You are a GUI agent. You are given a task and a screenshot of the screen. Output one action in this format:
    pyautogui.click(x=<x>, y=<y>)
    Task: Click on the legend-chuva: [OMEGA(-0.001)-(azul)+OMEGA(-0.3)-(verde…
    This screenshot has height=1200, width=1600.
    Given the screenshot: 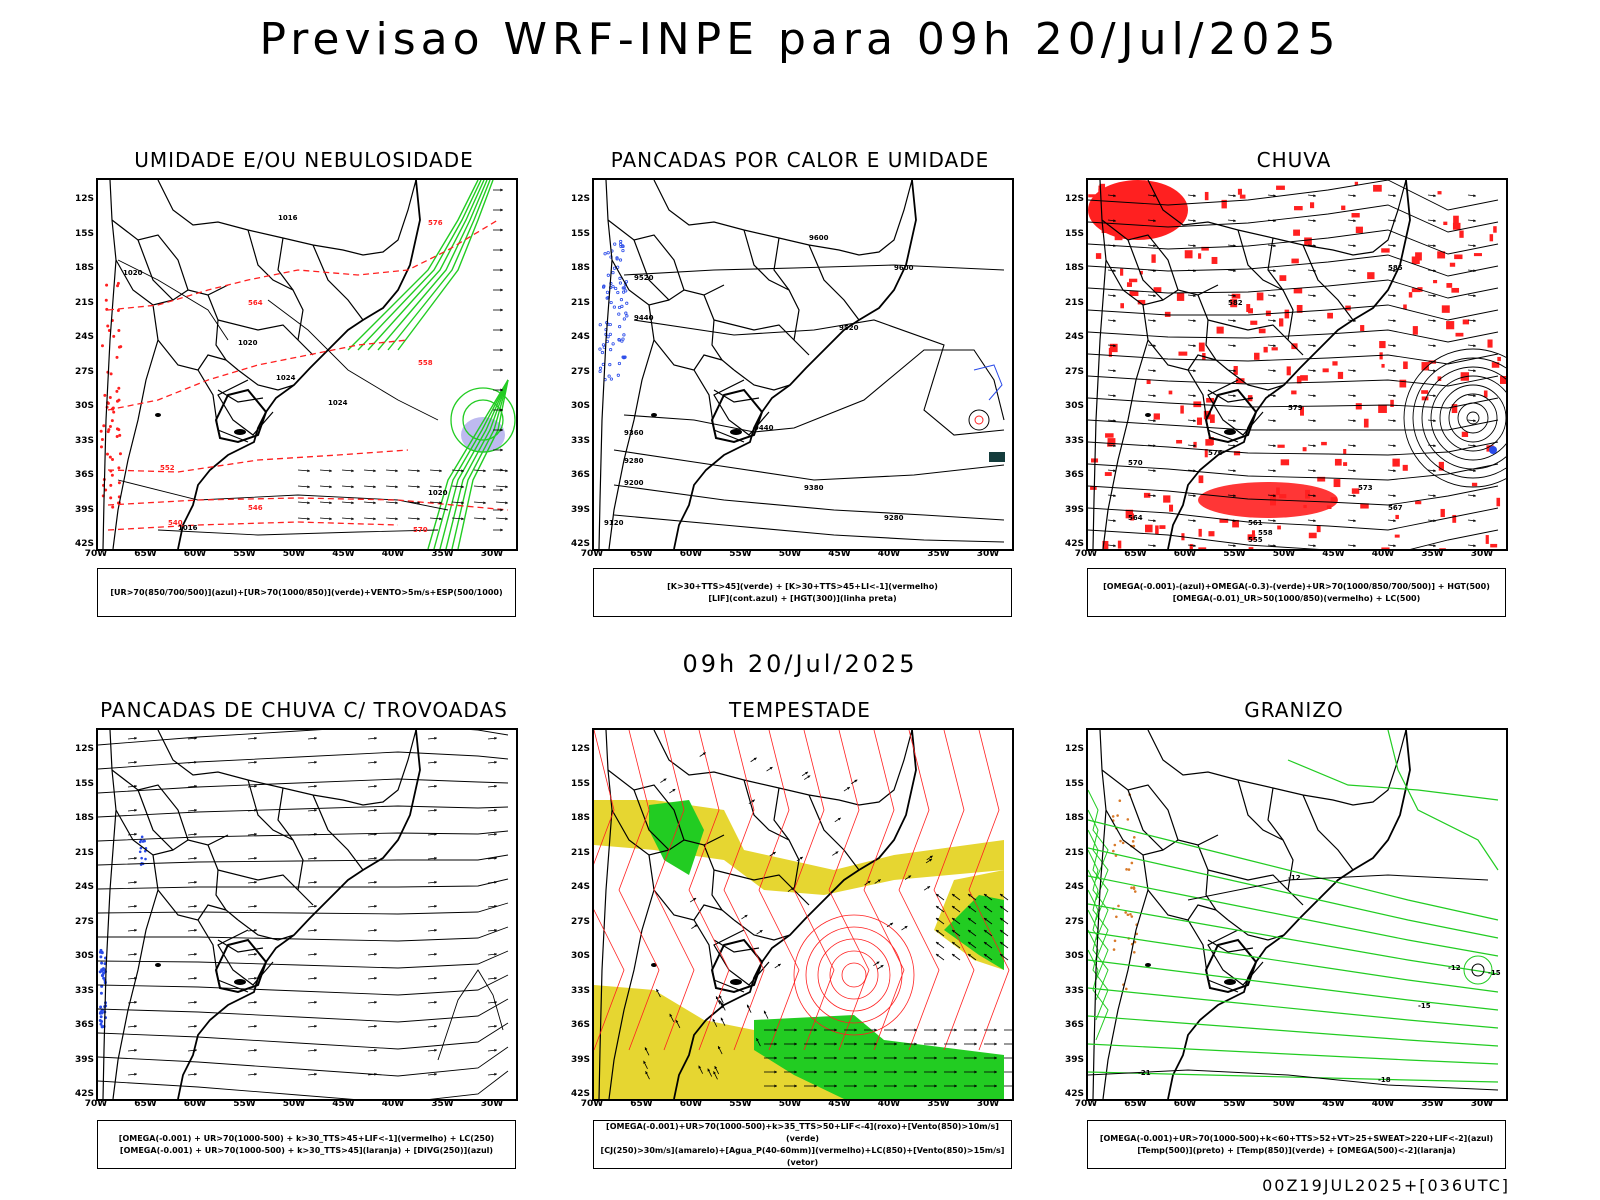 What is the action you would take?
    pyautogui.click(x=1296, y=592)
    